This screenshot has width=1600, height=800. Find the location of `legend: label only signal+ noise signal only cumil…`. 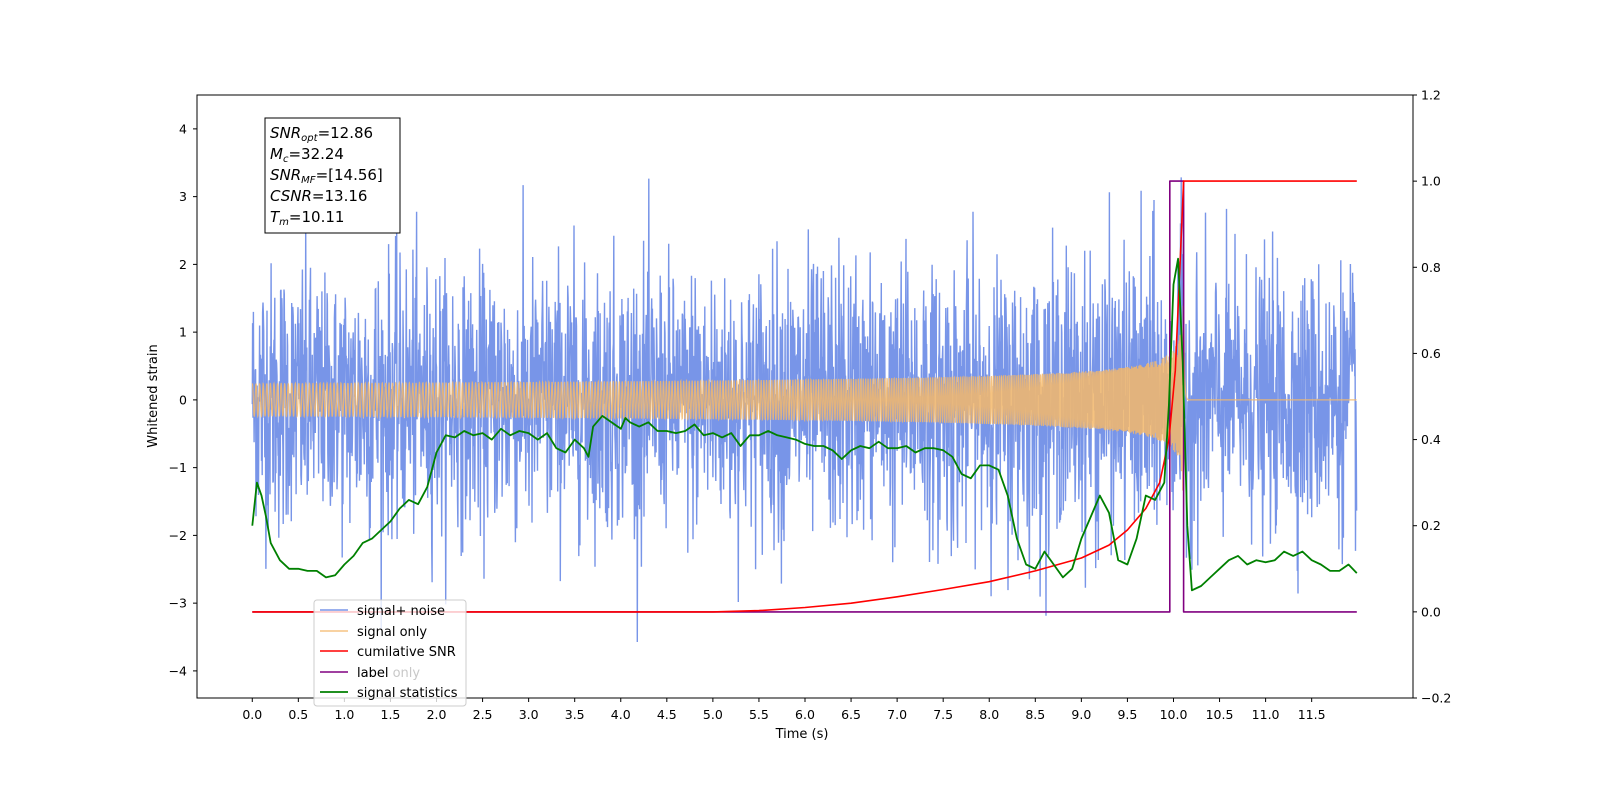

legend: label only signal+ noise signal only cumil… is located at coordinates (390, 653).